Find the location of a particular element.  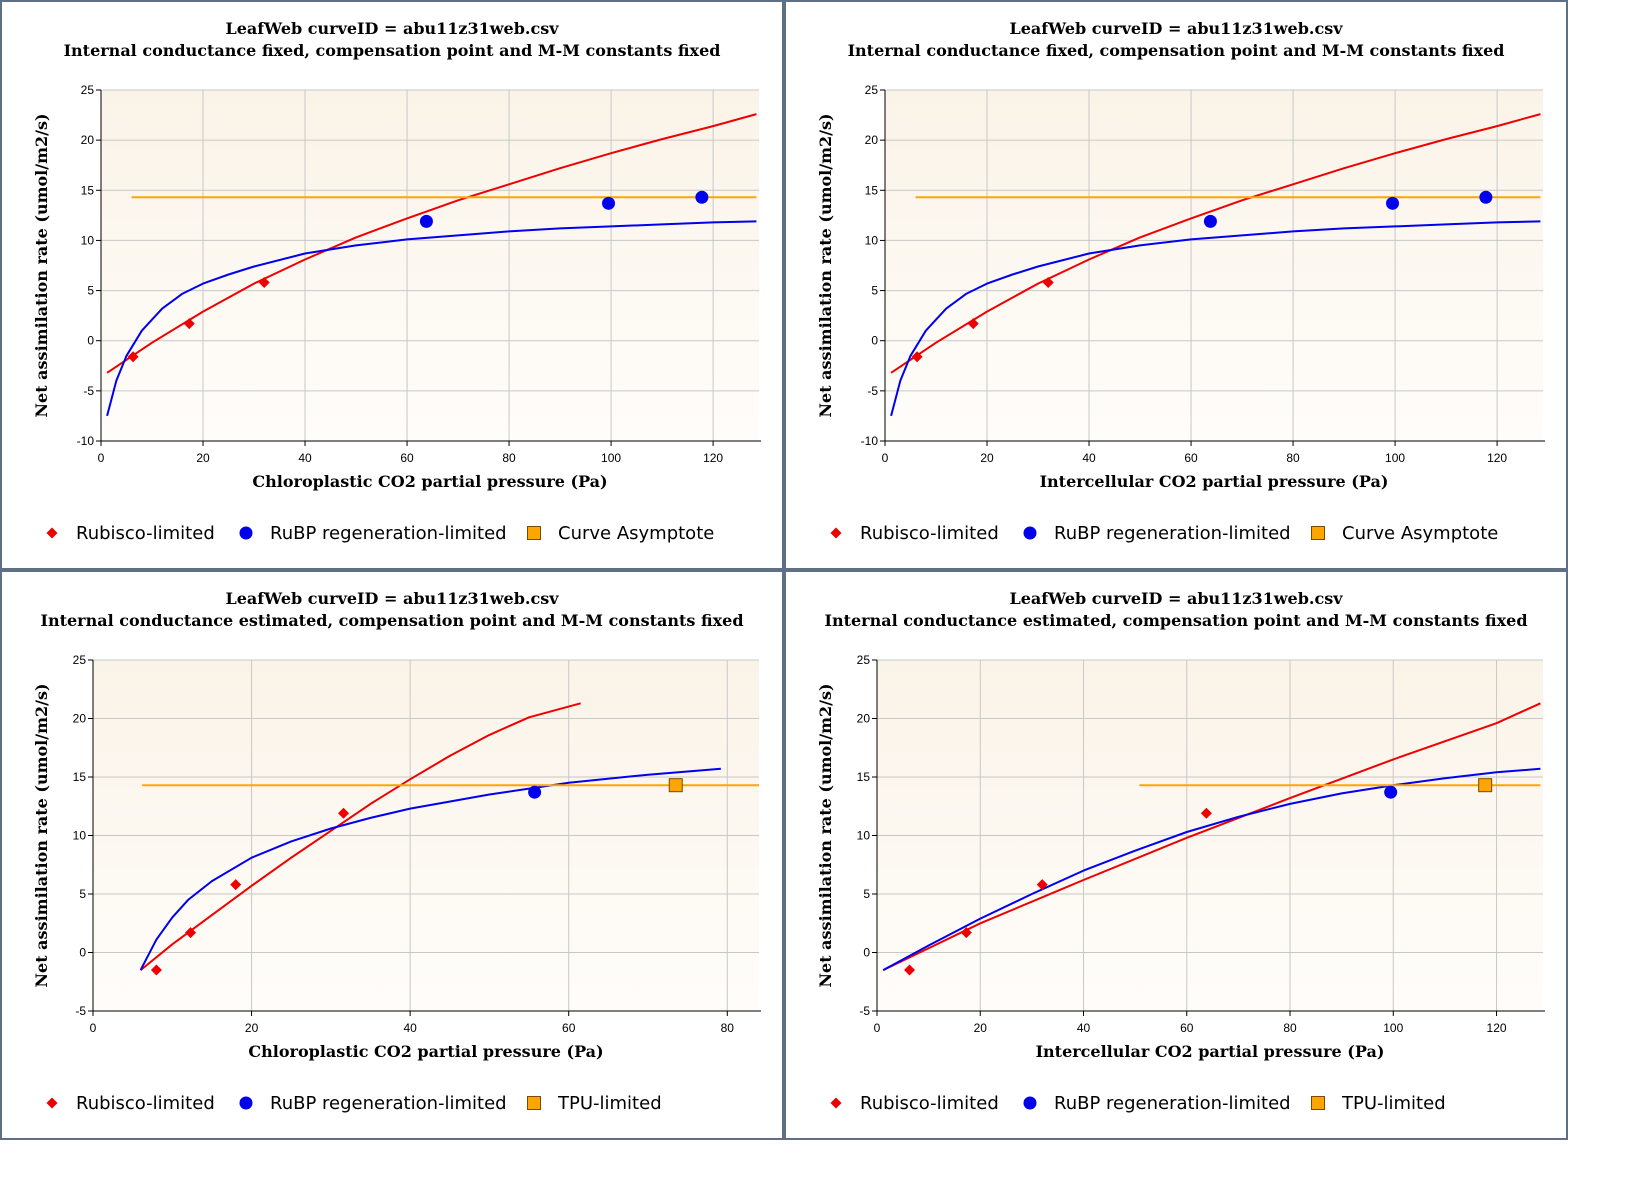

x-axis-label: Intercellular CO2 partial pressure (Pa) is located at coordinates (1210, 1051).